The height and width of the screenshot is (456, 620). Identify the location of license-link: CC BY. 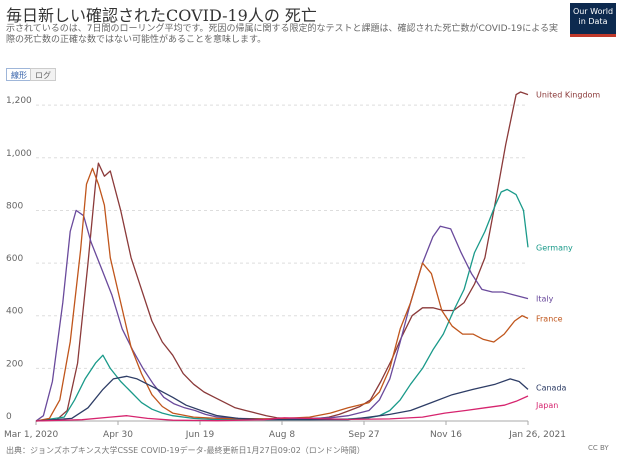
(598, 448).